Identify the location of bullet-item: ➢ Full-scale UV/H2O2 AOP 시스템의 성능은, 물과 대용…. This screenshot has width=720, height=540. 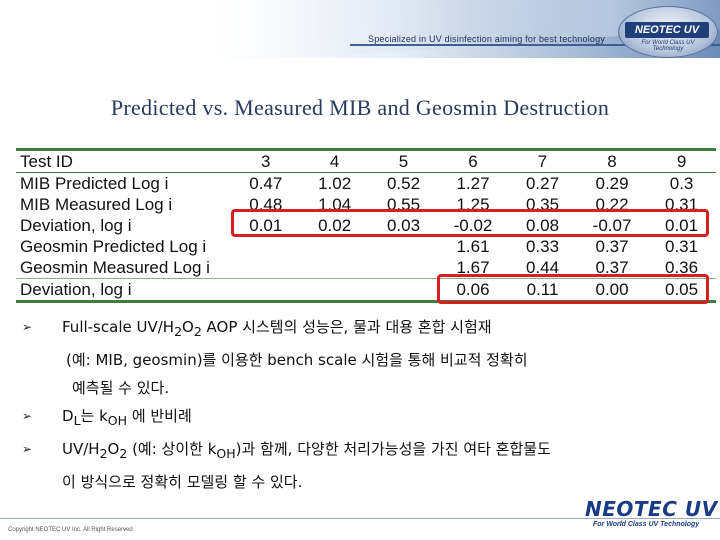
(362, 329).